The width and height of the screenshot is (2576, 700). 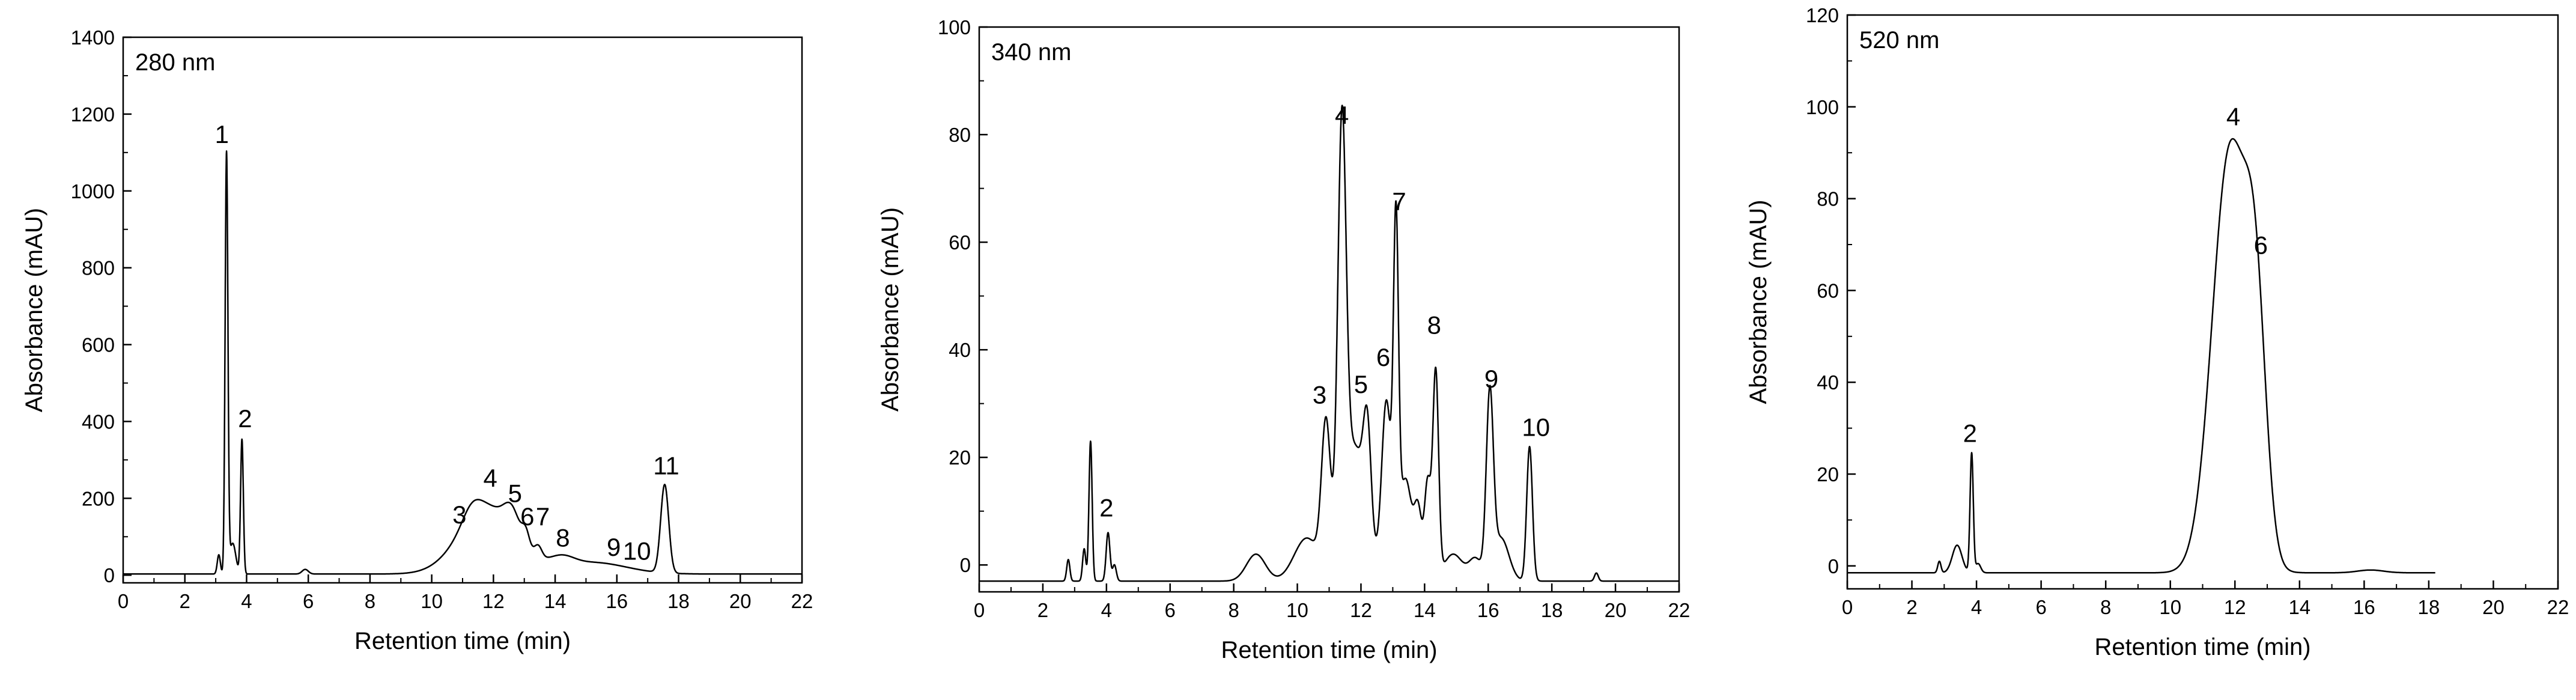 What do you see at coordinates (1031, 52) in the screenshot?
I see `wavelength-label: 340 nm` at bounding box center [1031, 52].